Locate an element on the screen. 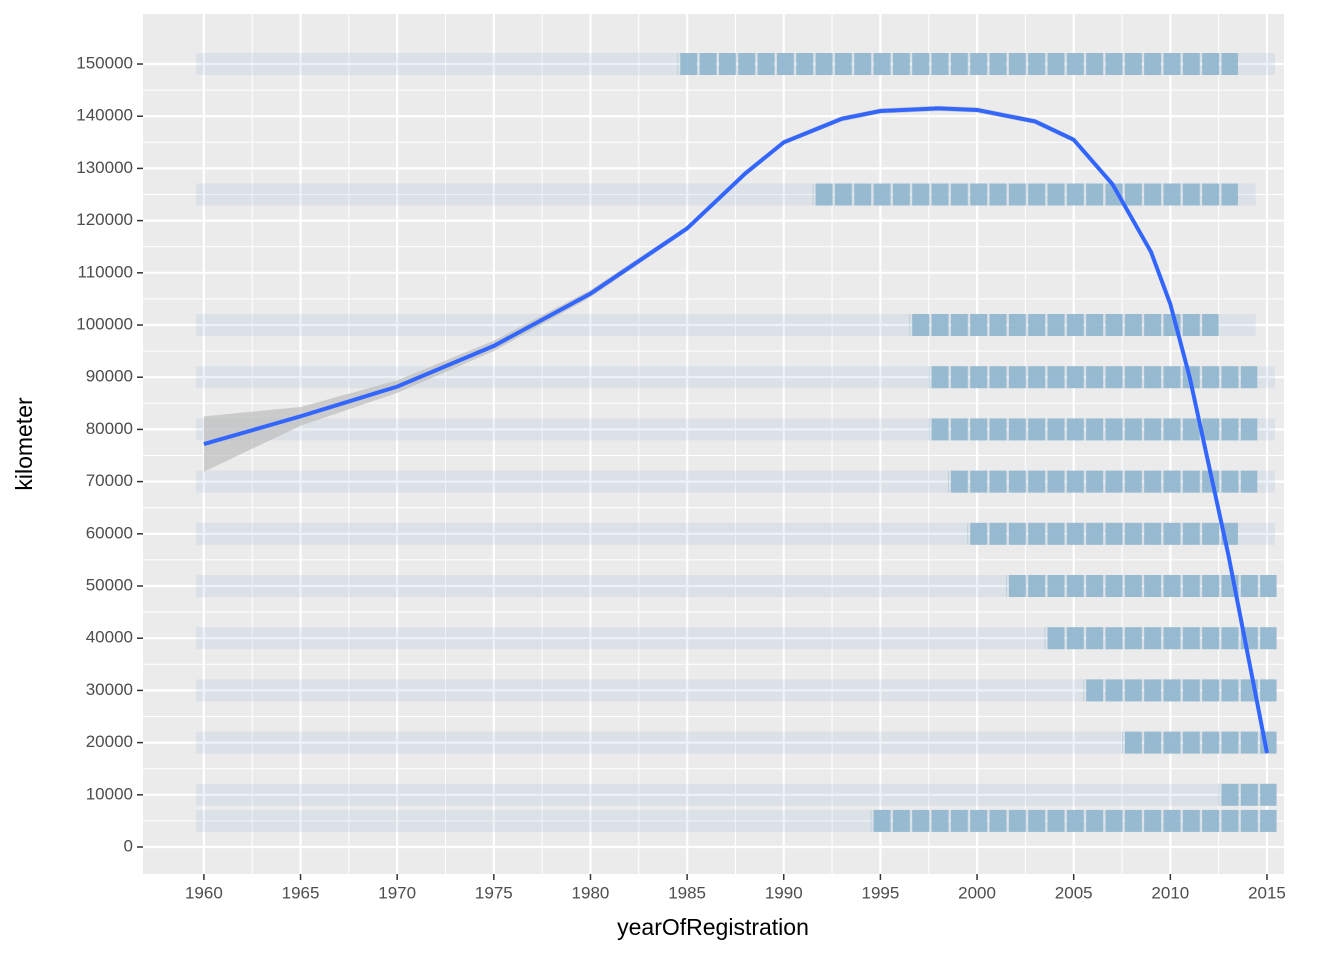 The image size is (1344, 960). y-tick-label: 30000 is located at coordinates (109, 689).